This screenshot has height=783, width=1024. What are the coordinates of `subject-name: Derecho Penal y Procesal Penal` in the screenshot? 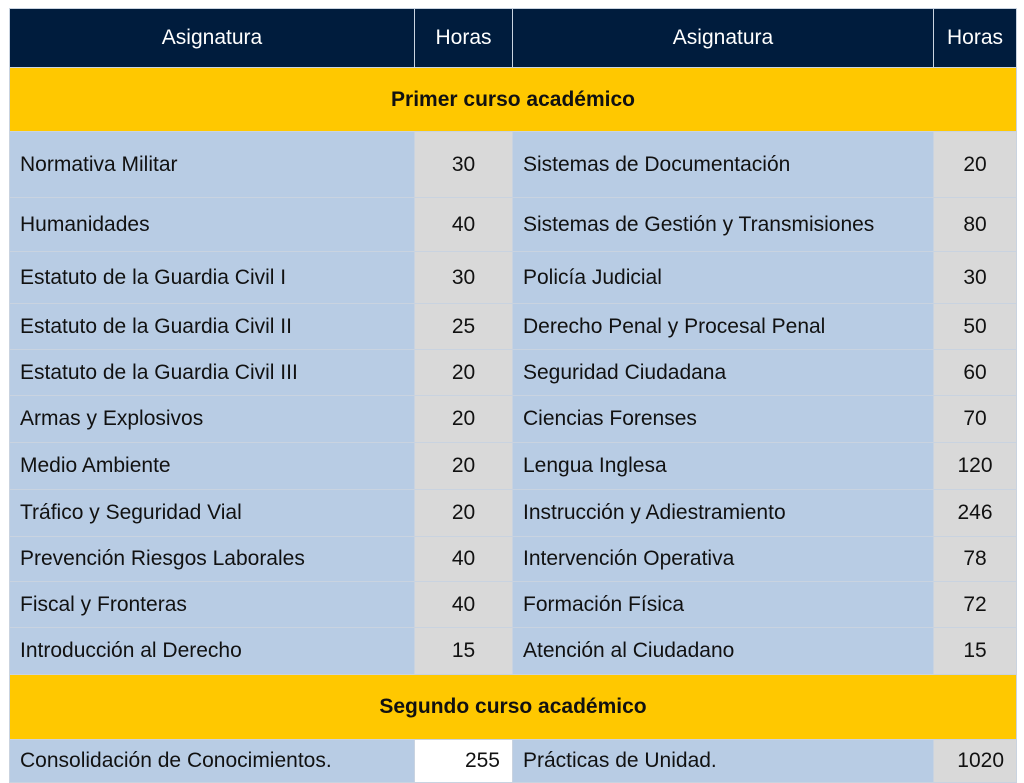 It's located at (723, 326).